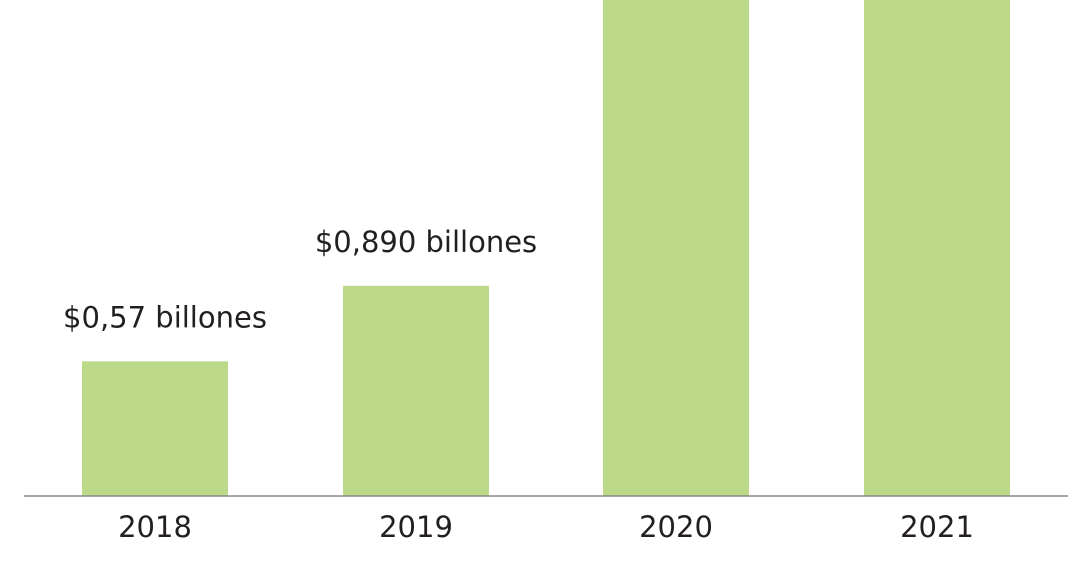 This screenshot has width=1080, height=567. I want to click on bar-2020, so click(676, 248).